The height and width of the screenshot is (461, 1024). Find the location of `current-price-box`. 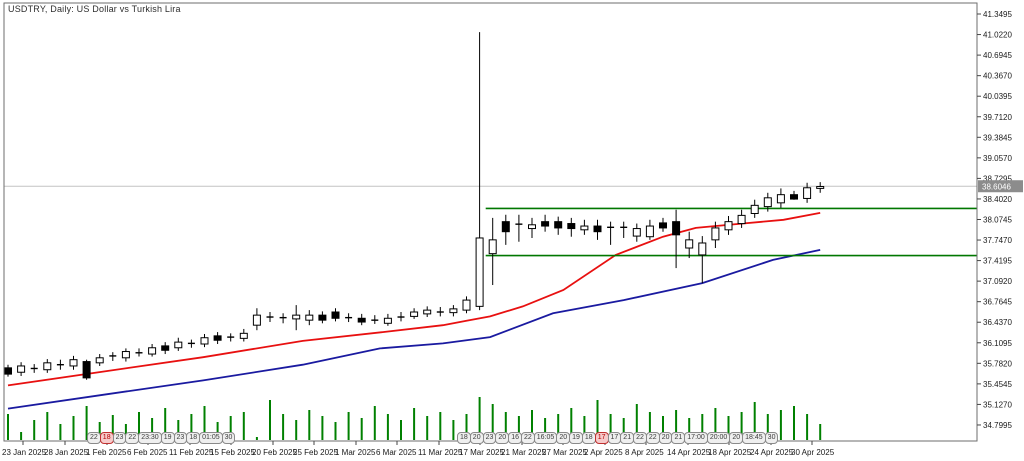

current-price-box is located at coordinates (1000, 186).